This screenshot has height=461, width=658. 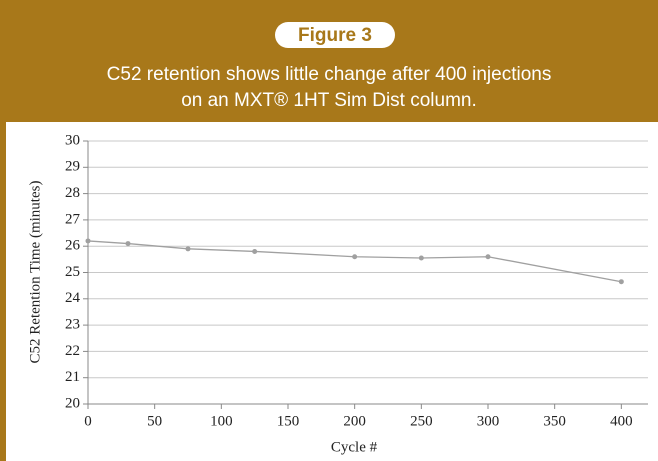 What do you see at coordinates (72, 193) in the screenshot?
I see `y-tick-label: 28` at bounding box center [72, 193].